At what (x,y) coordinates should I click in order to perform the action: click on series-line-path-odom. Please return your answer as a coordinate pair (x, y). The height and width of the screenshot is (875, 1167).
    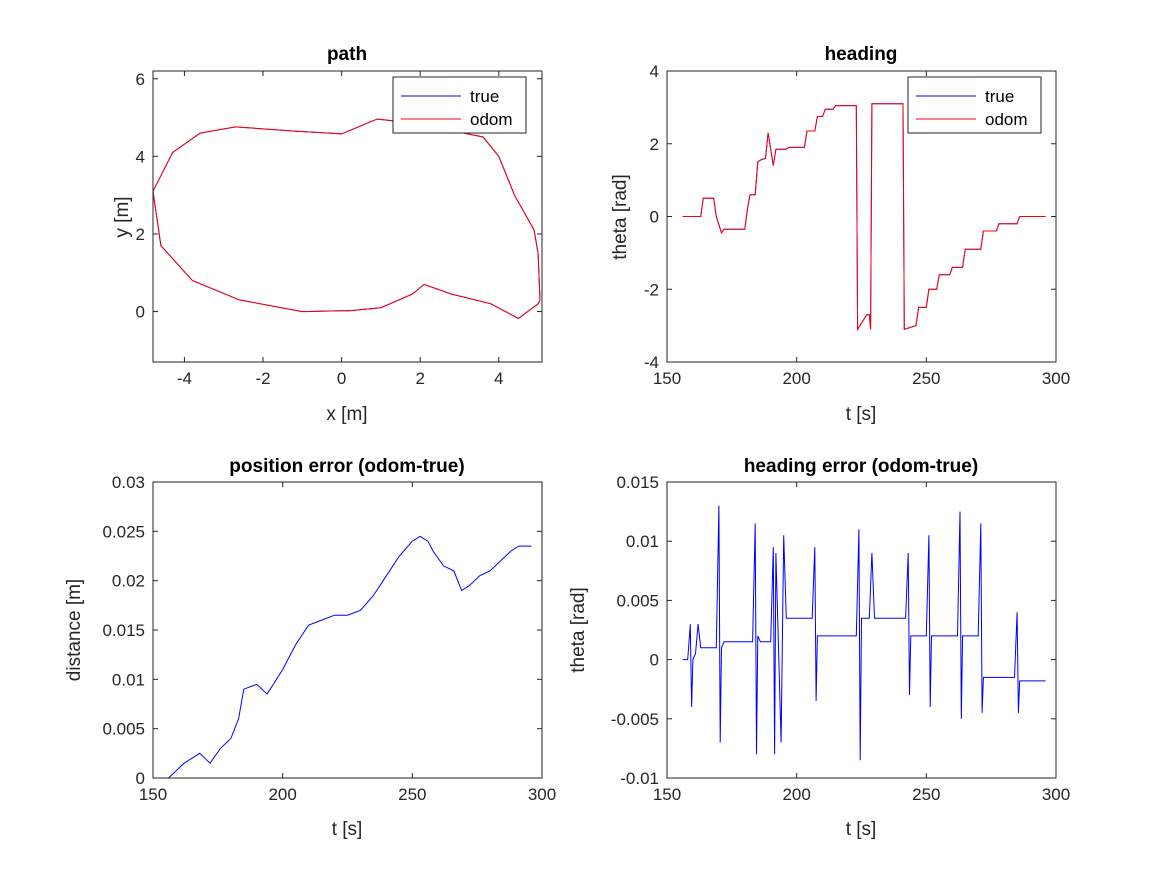
    Looking at the image, I should click on (347, 219).